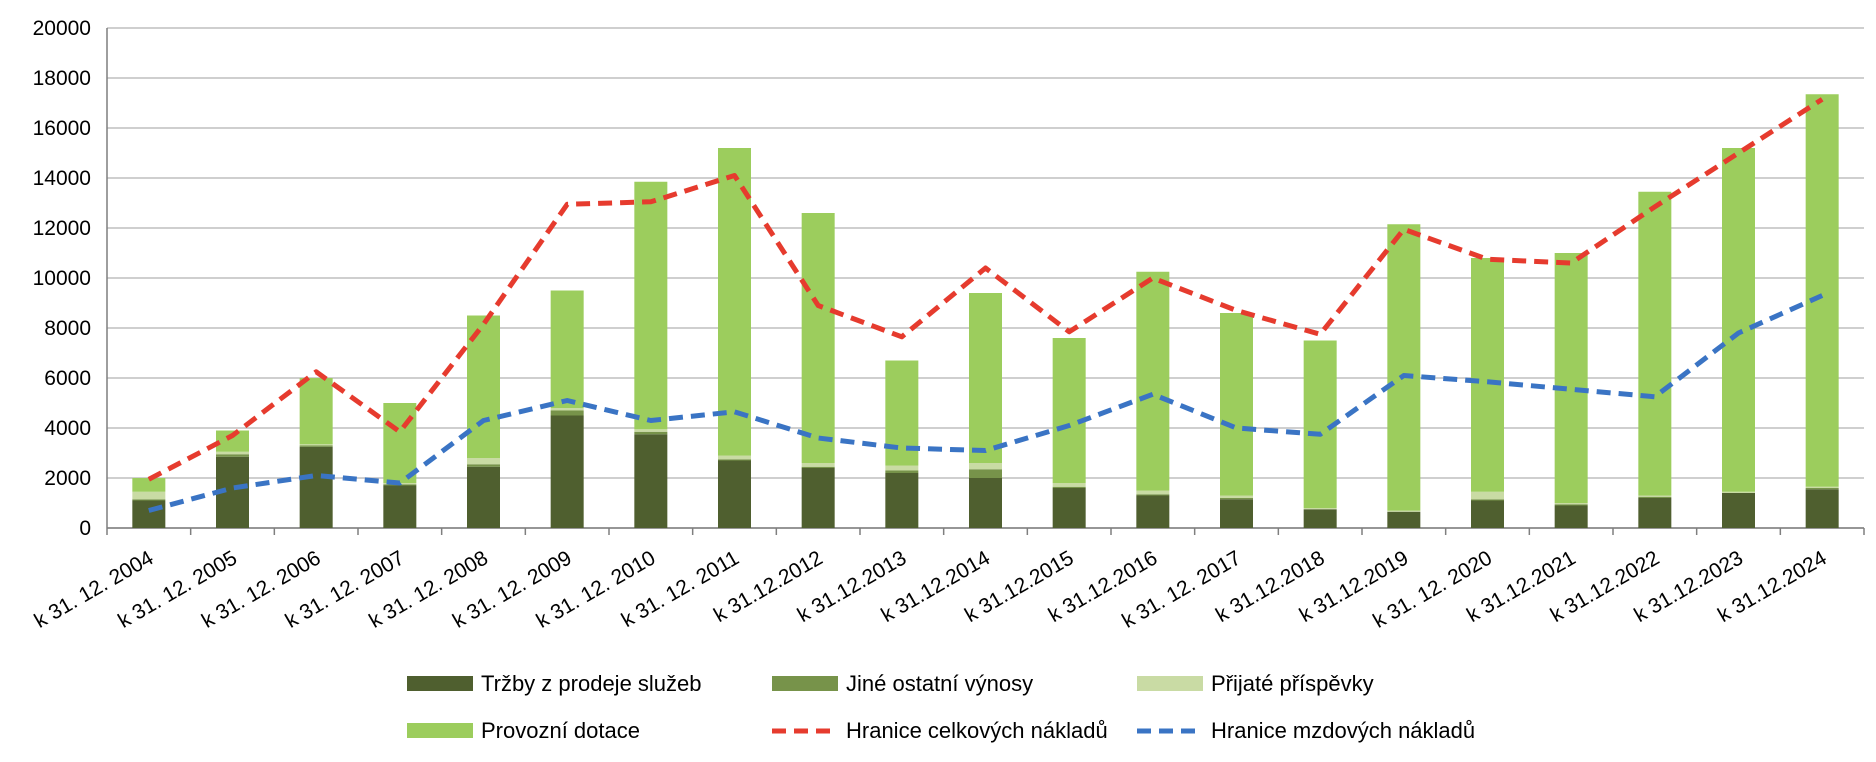 The image size is (1876, 762). I want to click on y-tick-label: 18000, so click(62, 78).